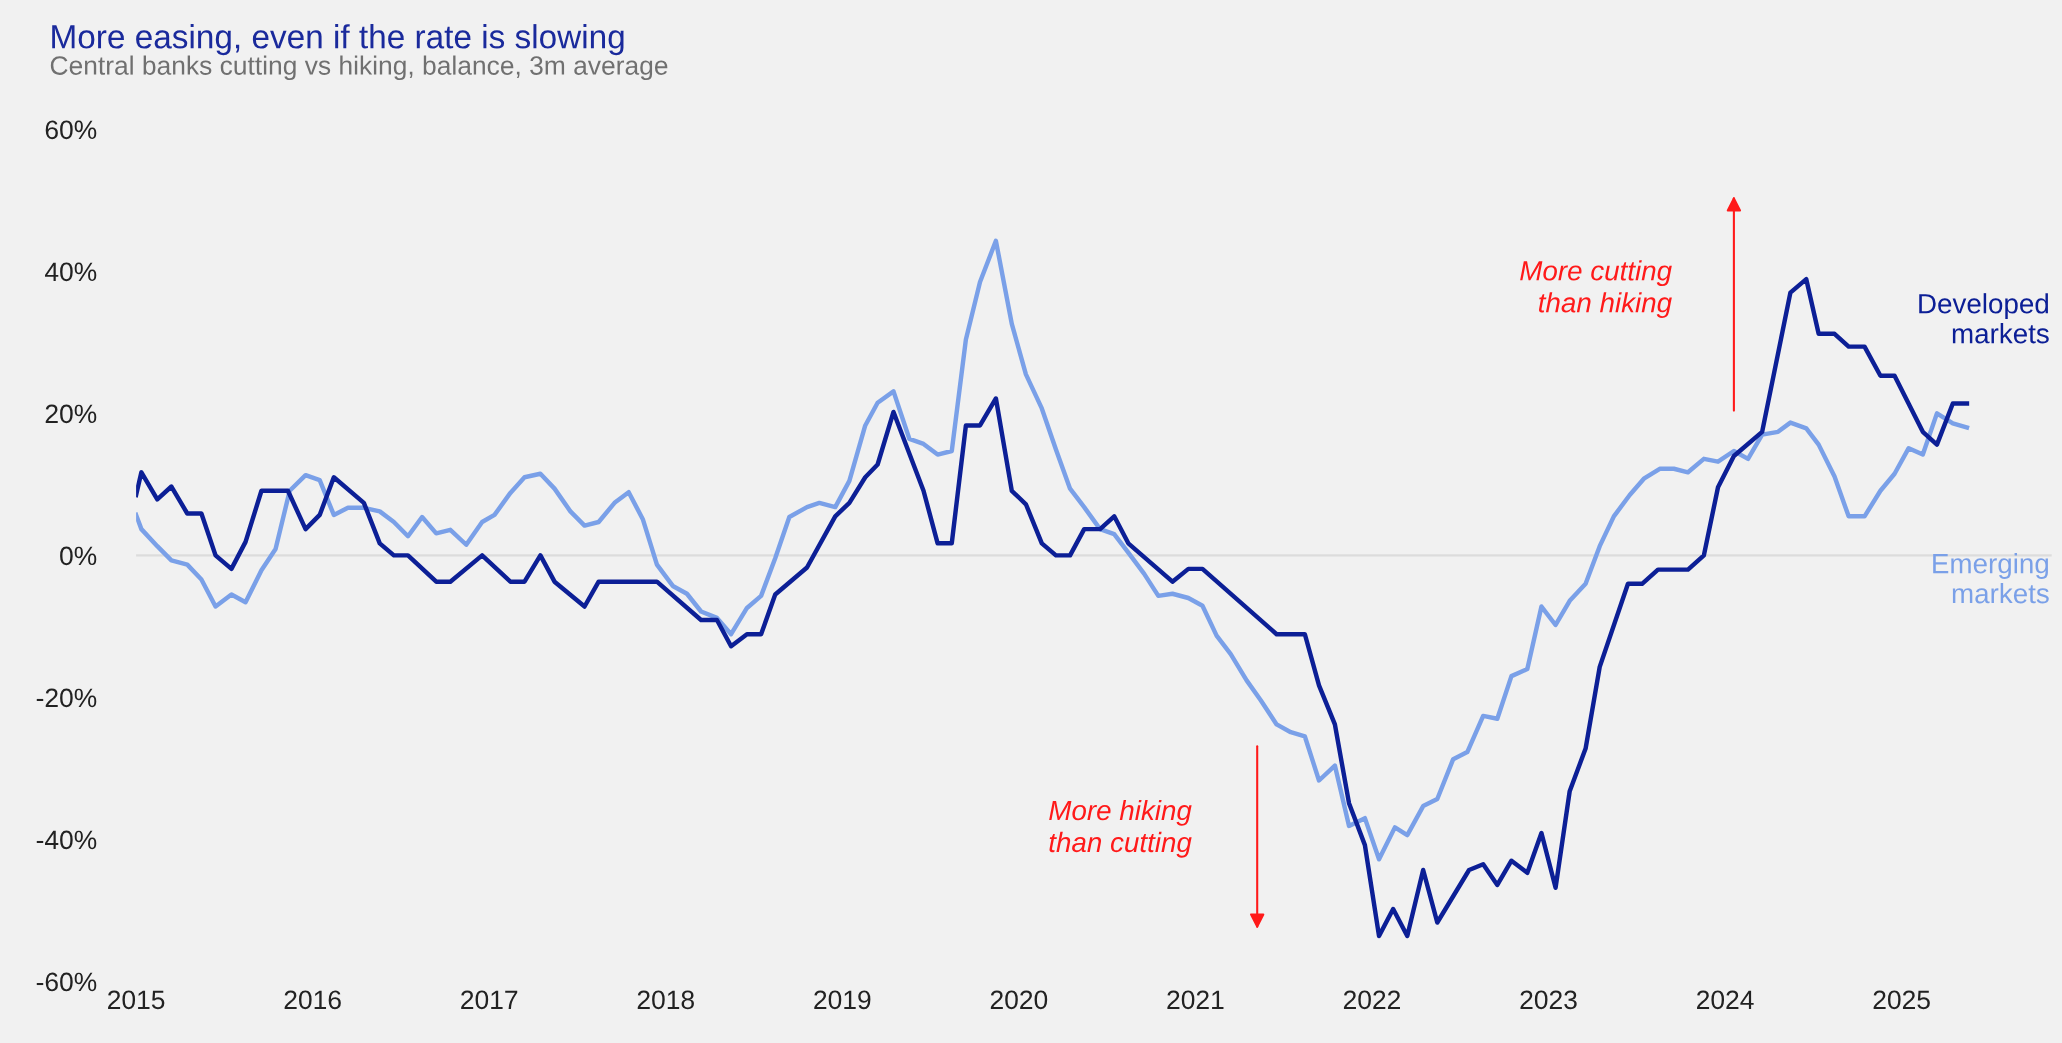 This screenshot has height=1043, width=2062. What do you see at coordinates (489, 1000) in the screenshot?
I see `x-tick-label: 2017` at bounding box center [489, 1000].